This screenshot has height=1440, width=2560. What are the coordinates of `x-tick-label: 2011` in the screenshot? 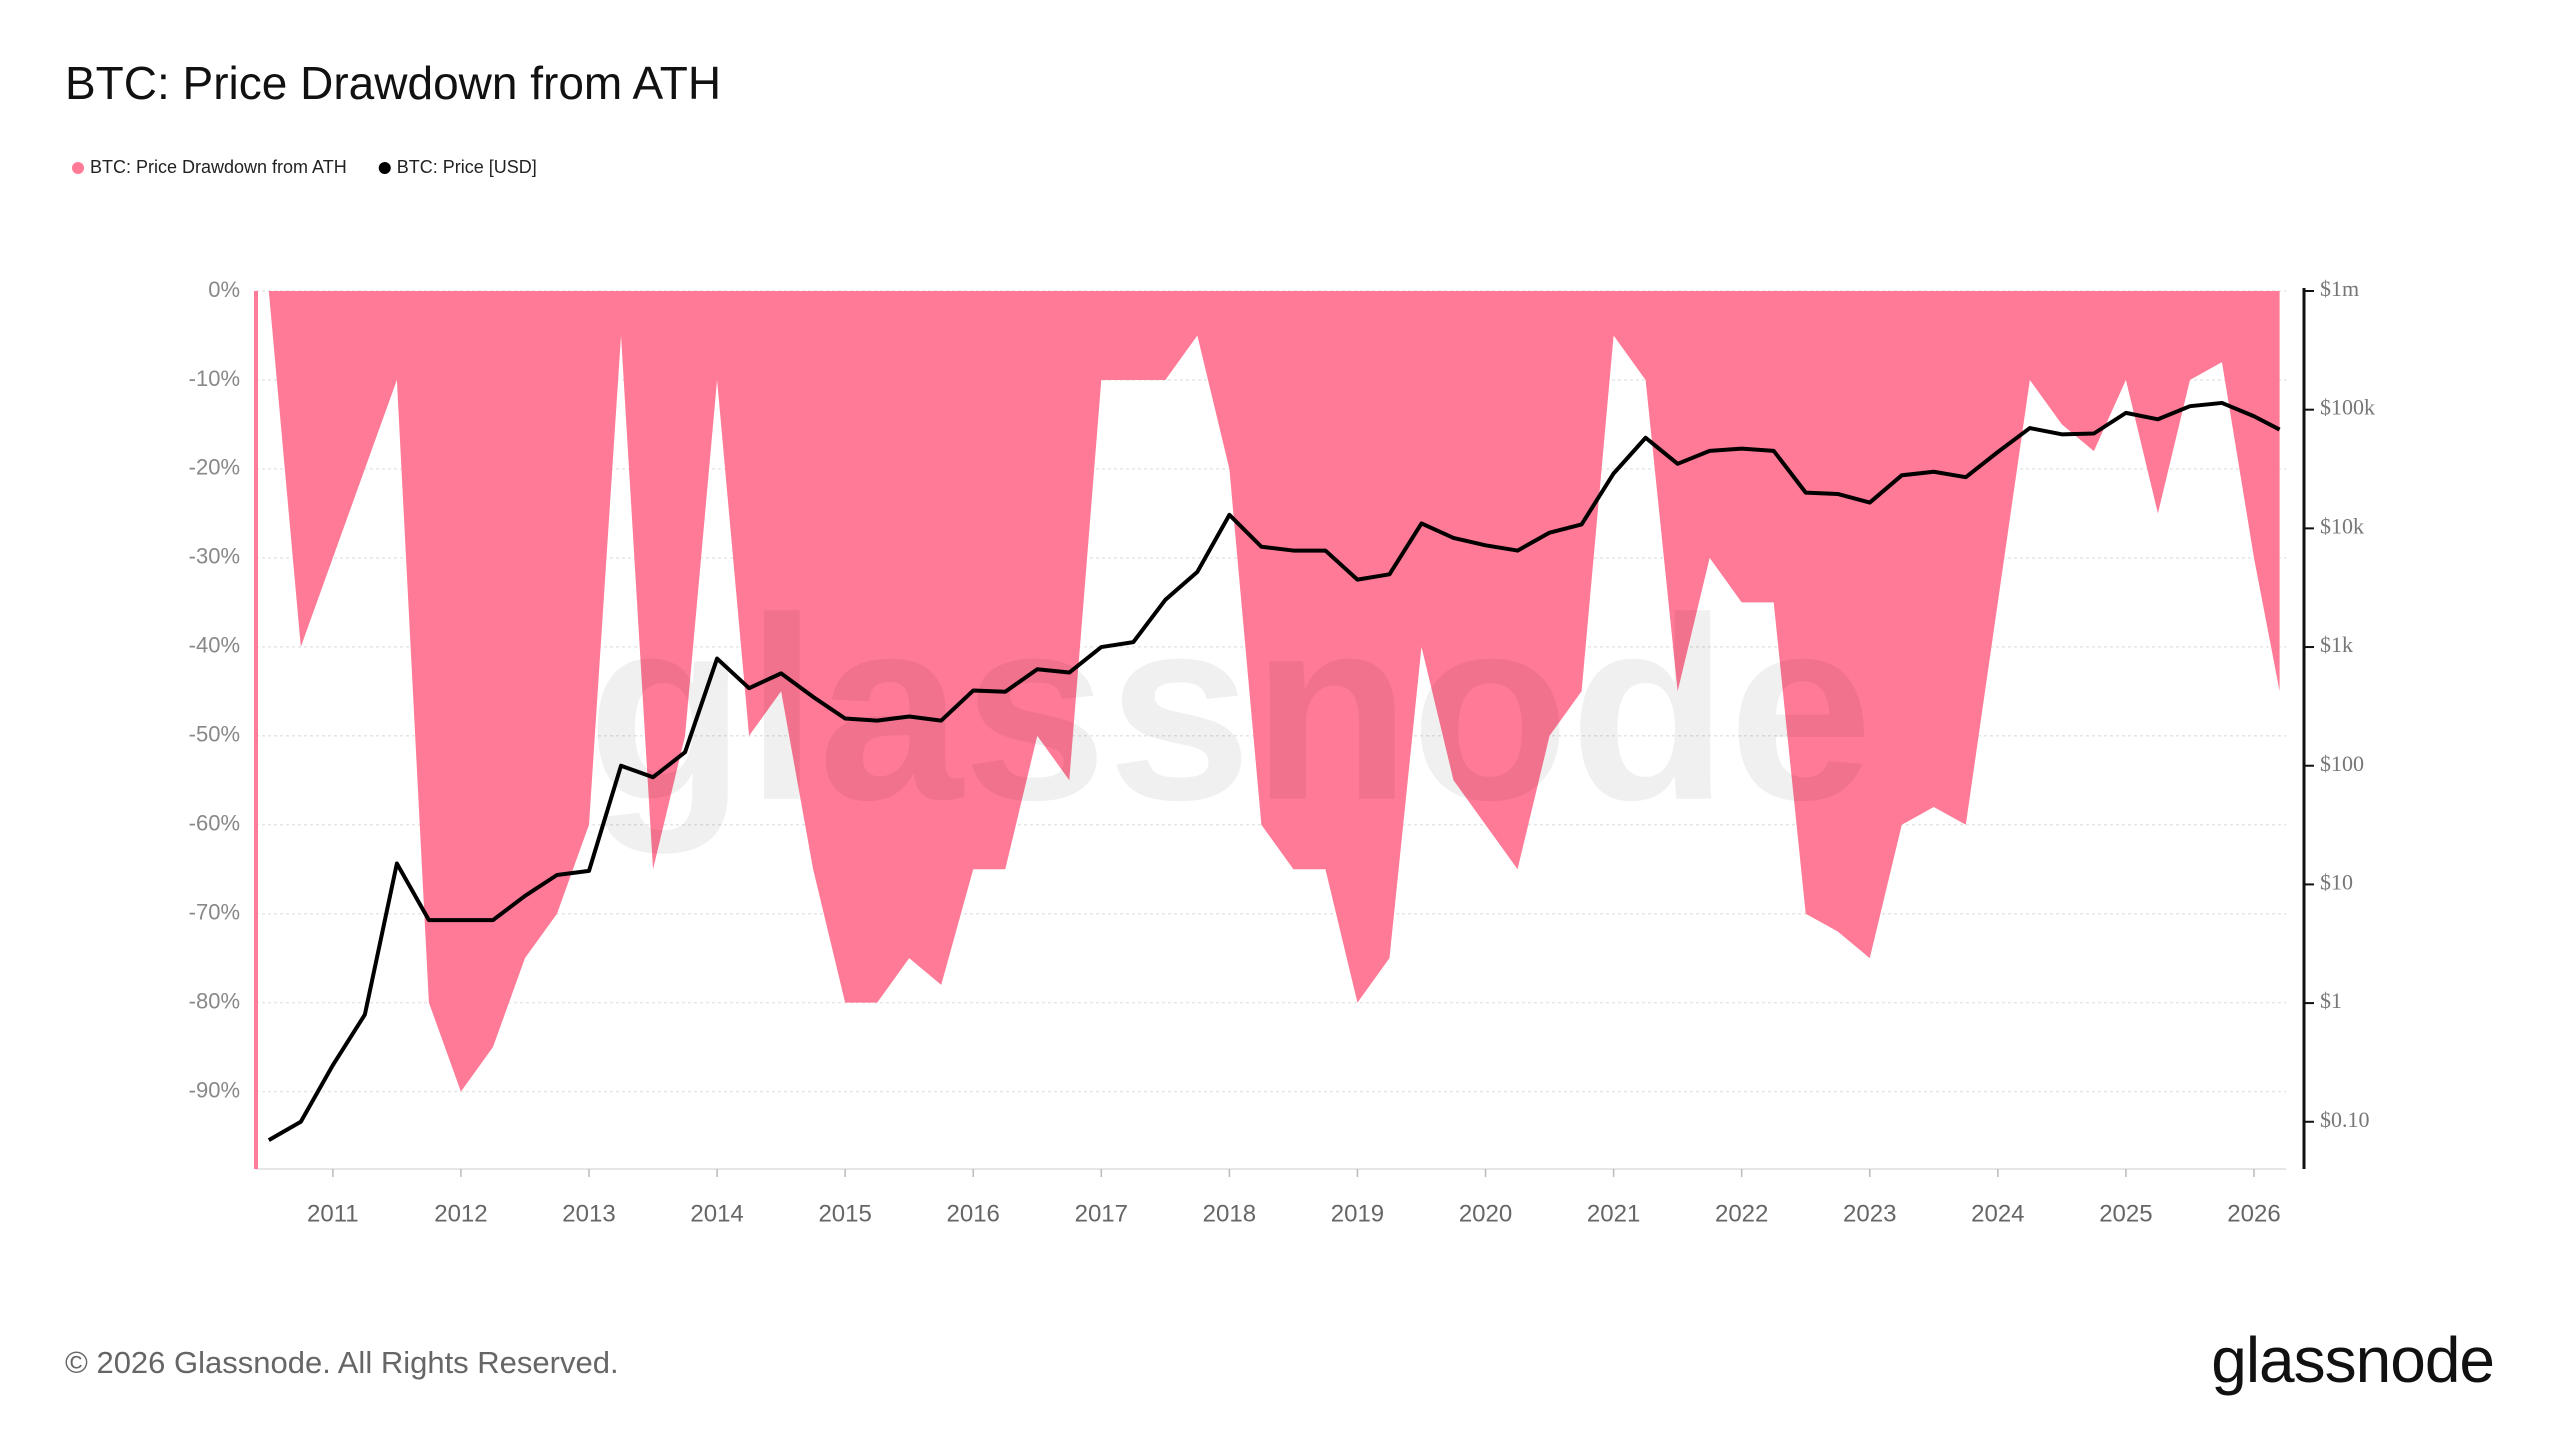 It's located at (333, 1213).